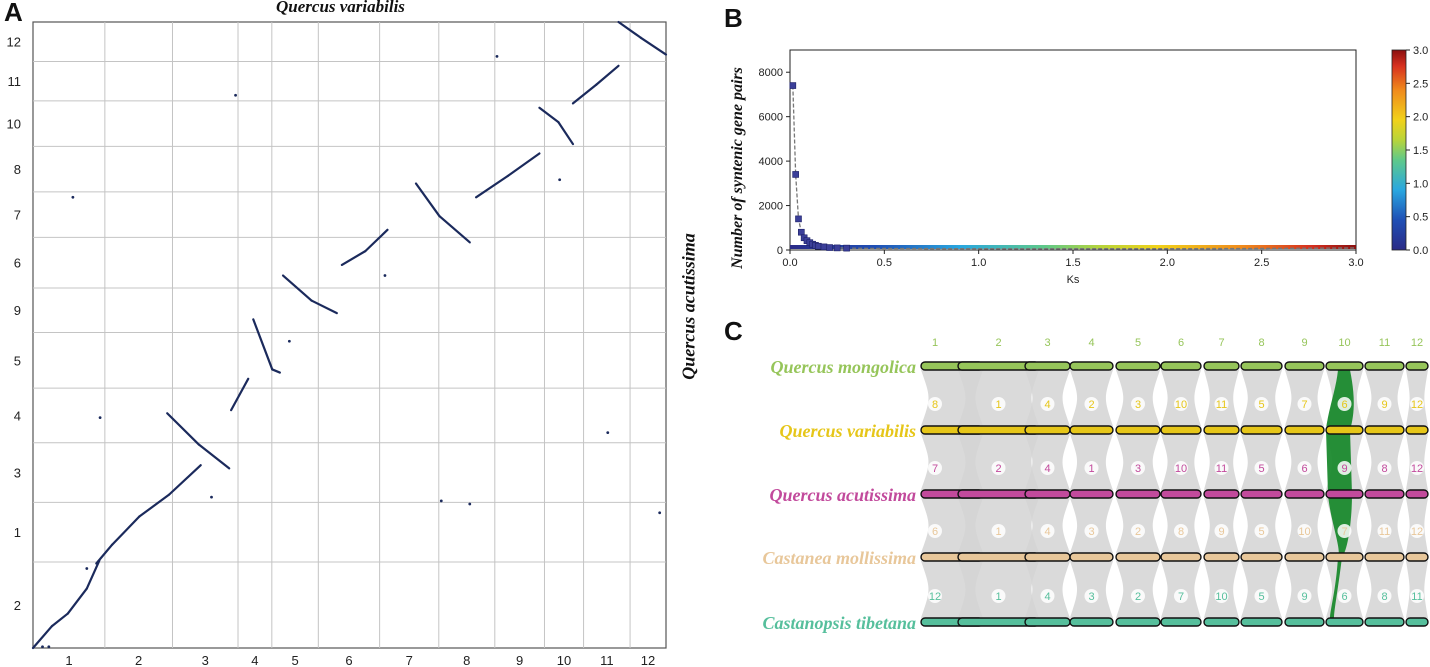 The image size is (1430, 667). I want to click on y-tick-label: 4, so click(17, 415).